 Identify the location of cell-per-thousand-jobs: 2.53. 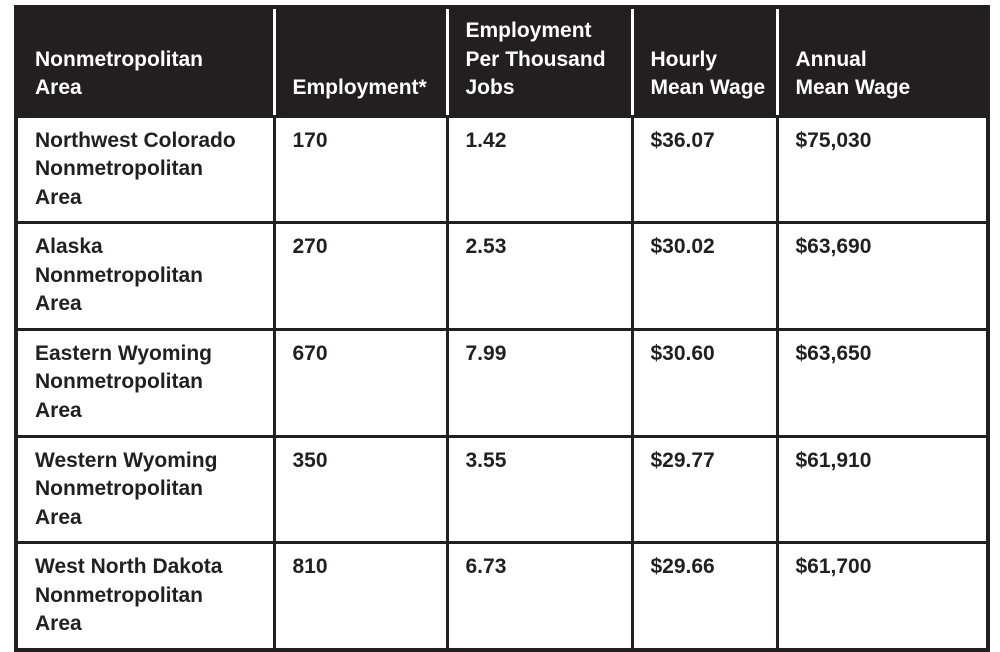
(539, 276).